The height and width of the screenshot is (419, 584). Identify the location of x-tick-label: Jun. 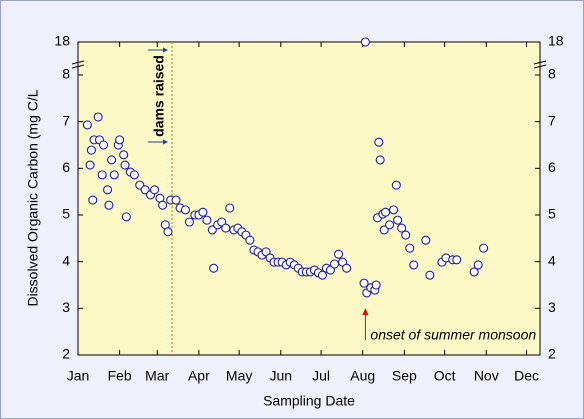
(281, 376).